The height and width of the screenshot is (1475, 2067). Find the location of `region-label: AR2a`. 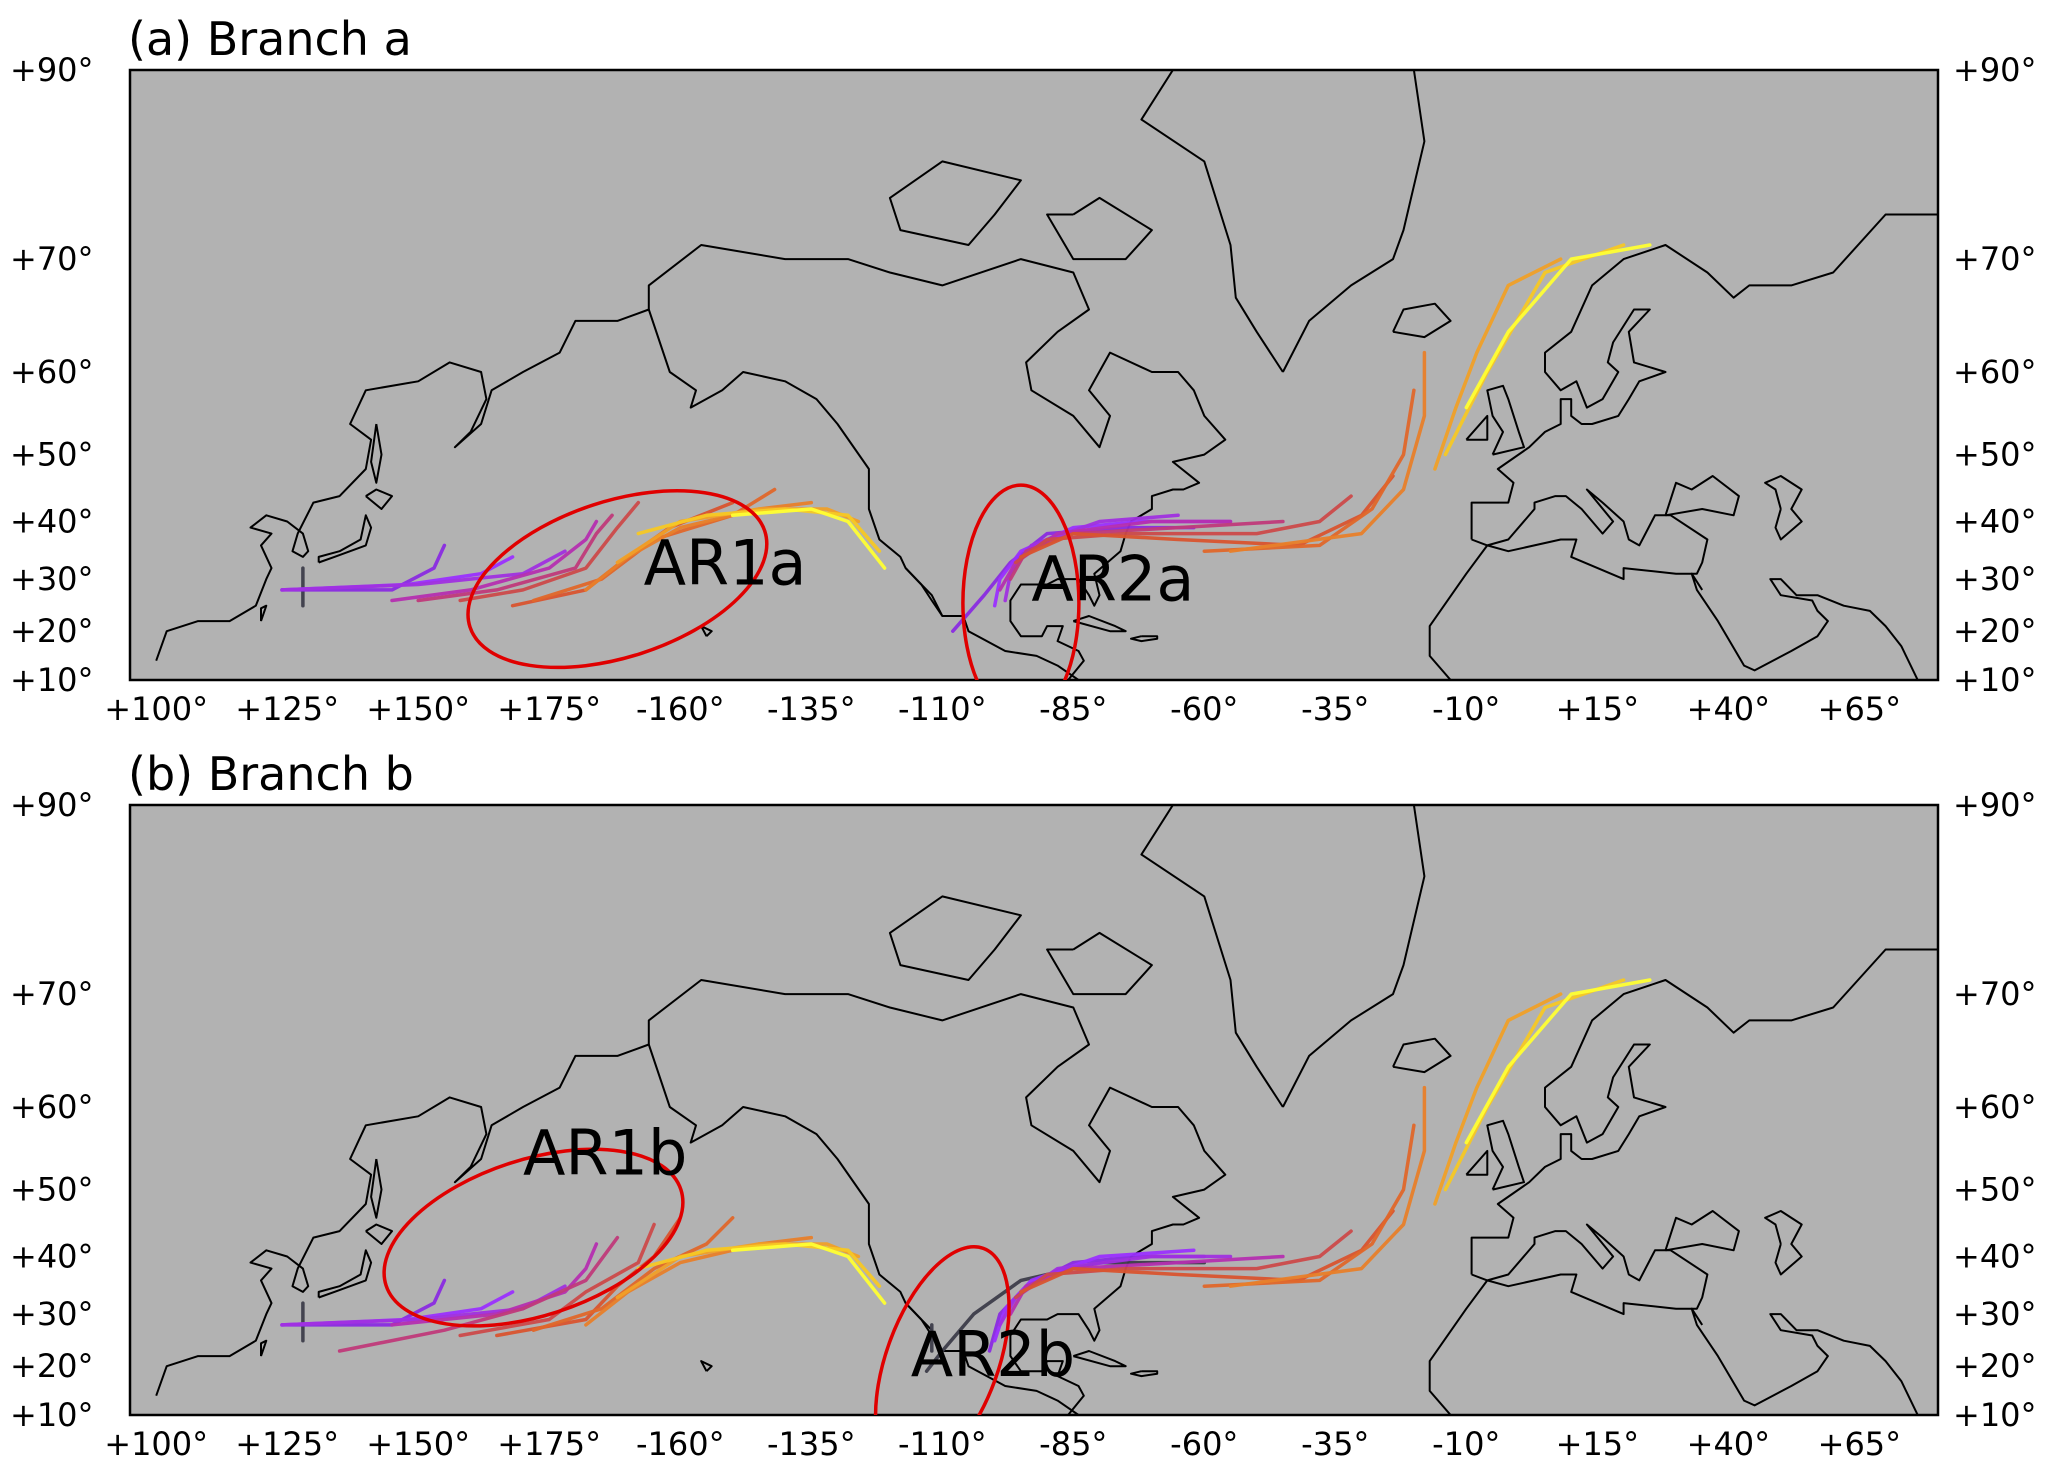

region-label: AR2a is located at coordinates (1112, 579).